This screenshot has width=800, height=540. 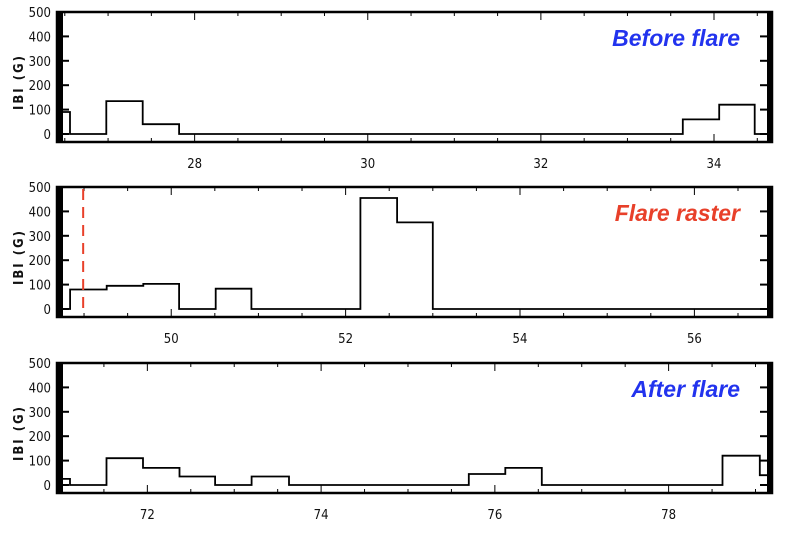 What do you see at coordinates (694, 339) in the screenshot?
I see `x-tick-label: 56` at bounding box center [694, 339].